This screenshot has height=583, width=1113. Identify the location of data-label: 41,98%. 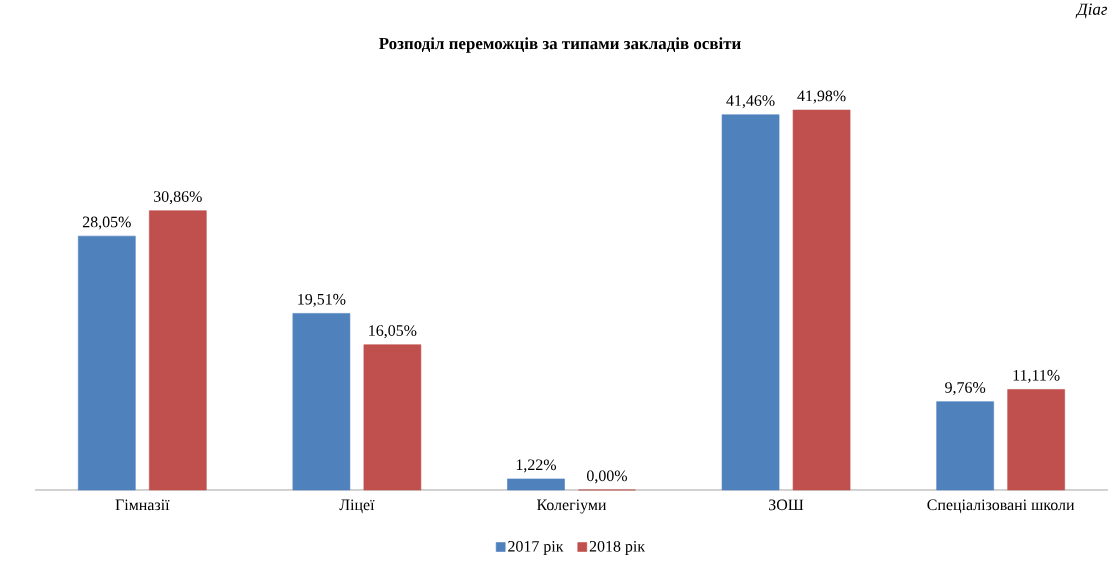
(821, 97).